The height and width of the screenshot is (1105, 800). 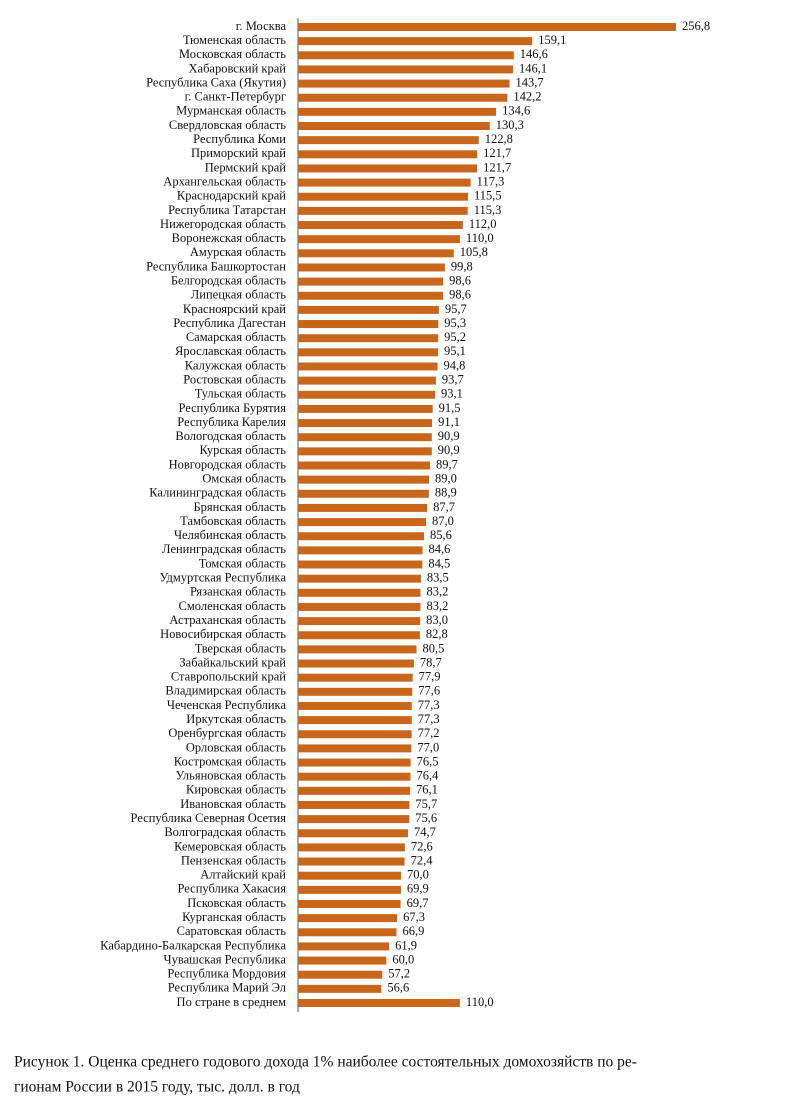 I want to click on category-label: Иркутская область, so click(x=236, y=719).